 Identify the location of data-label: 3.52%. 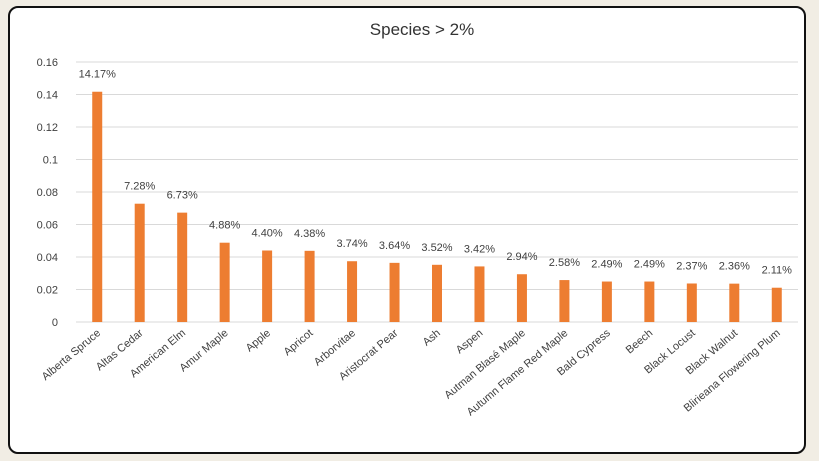
(436, 248).